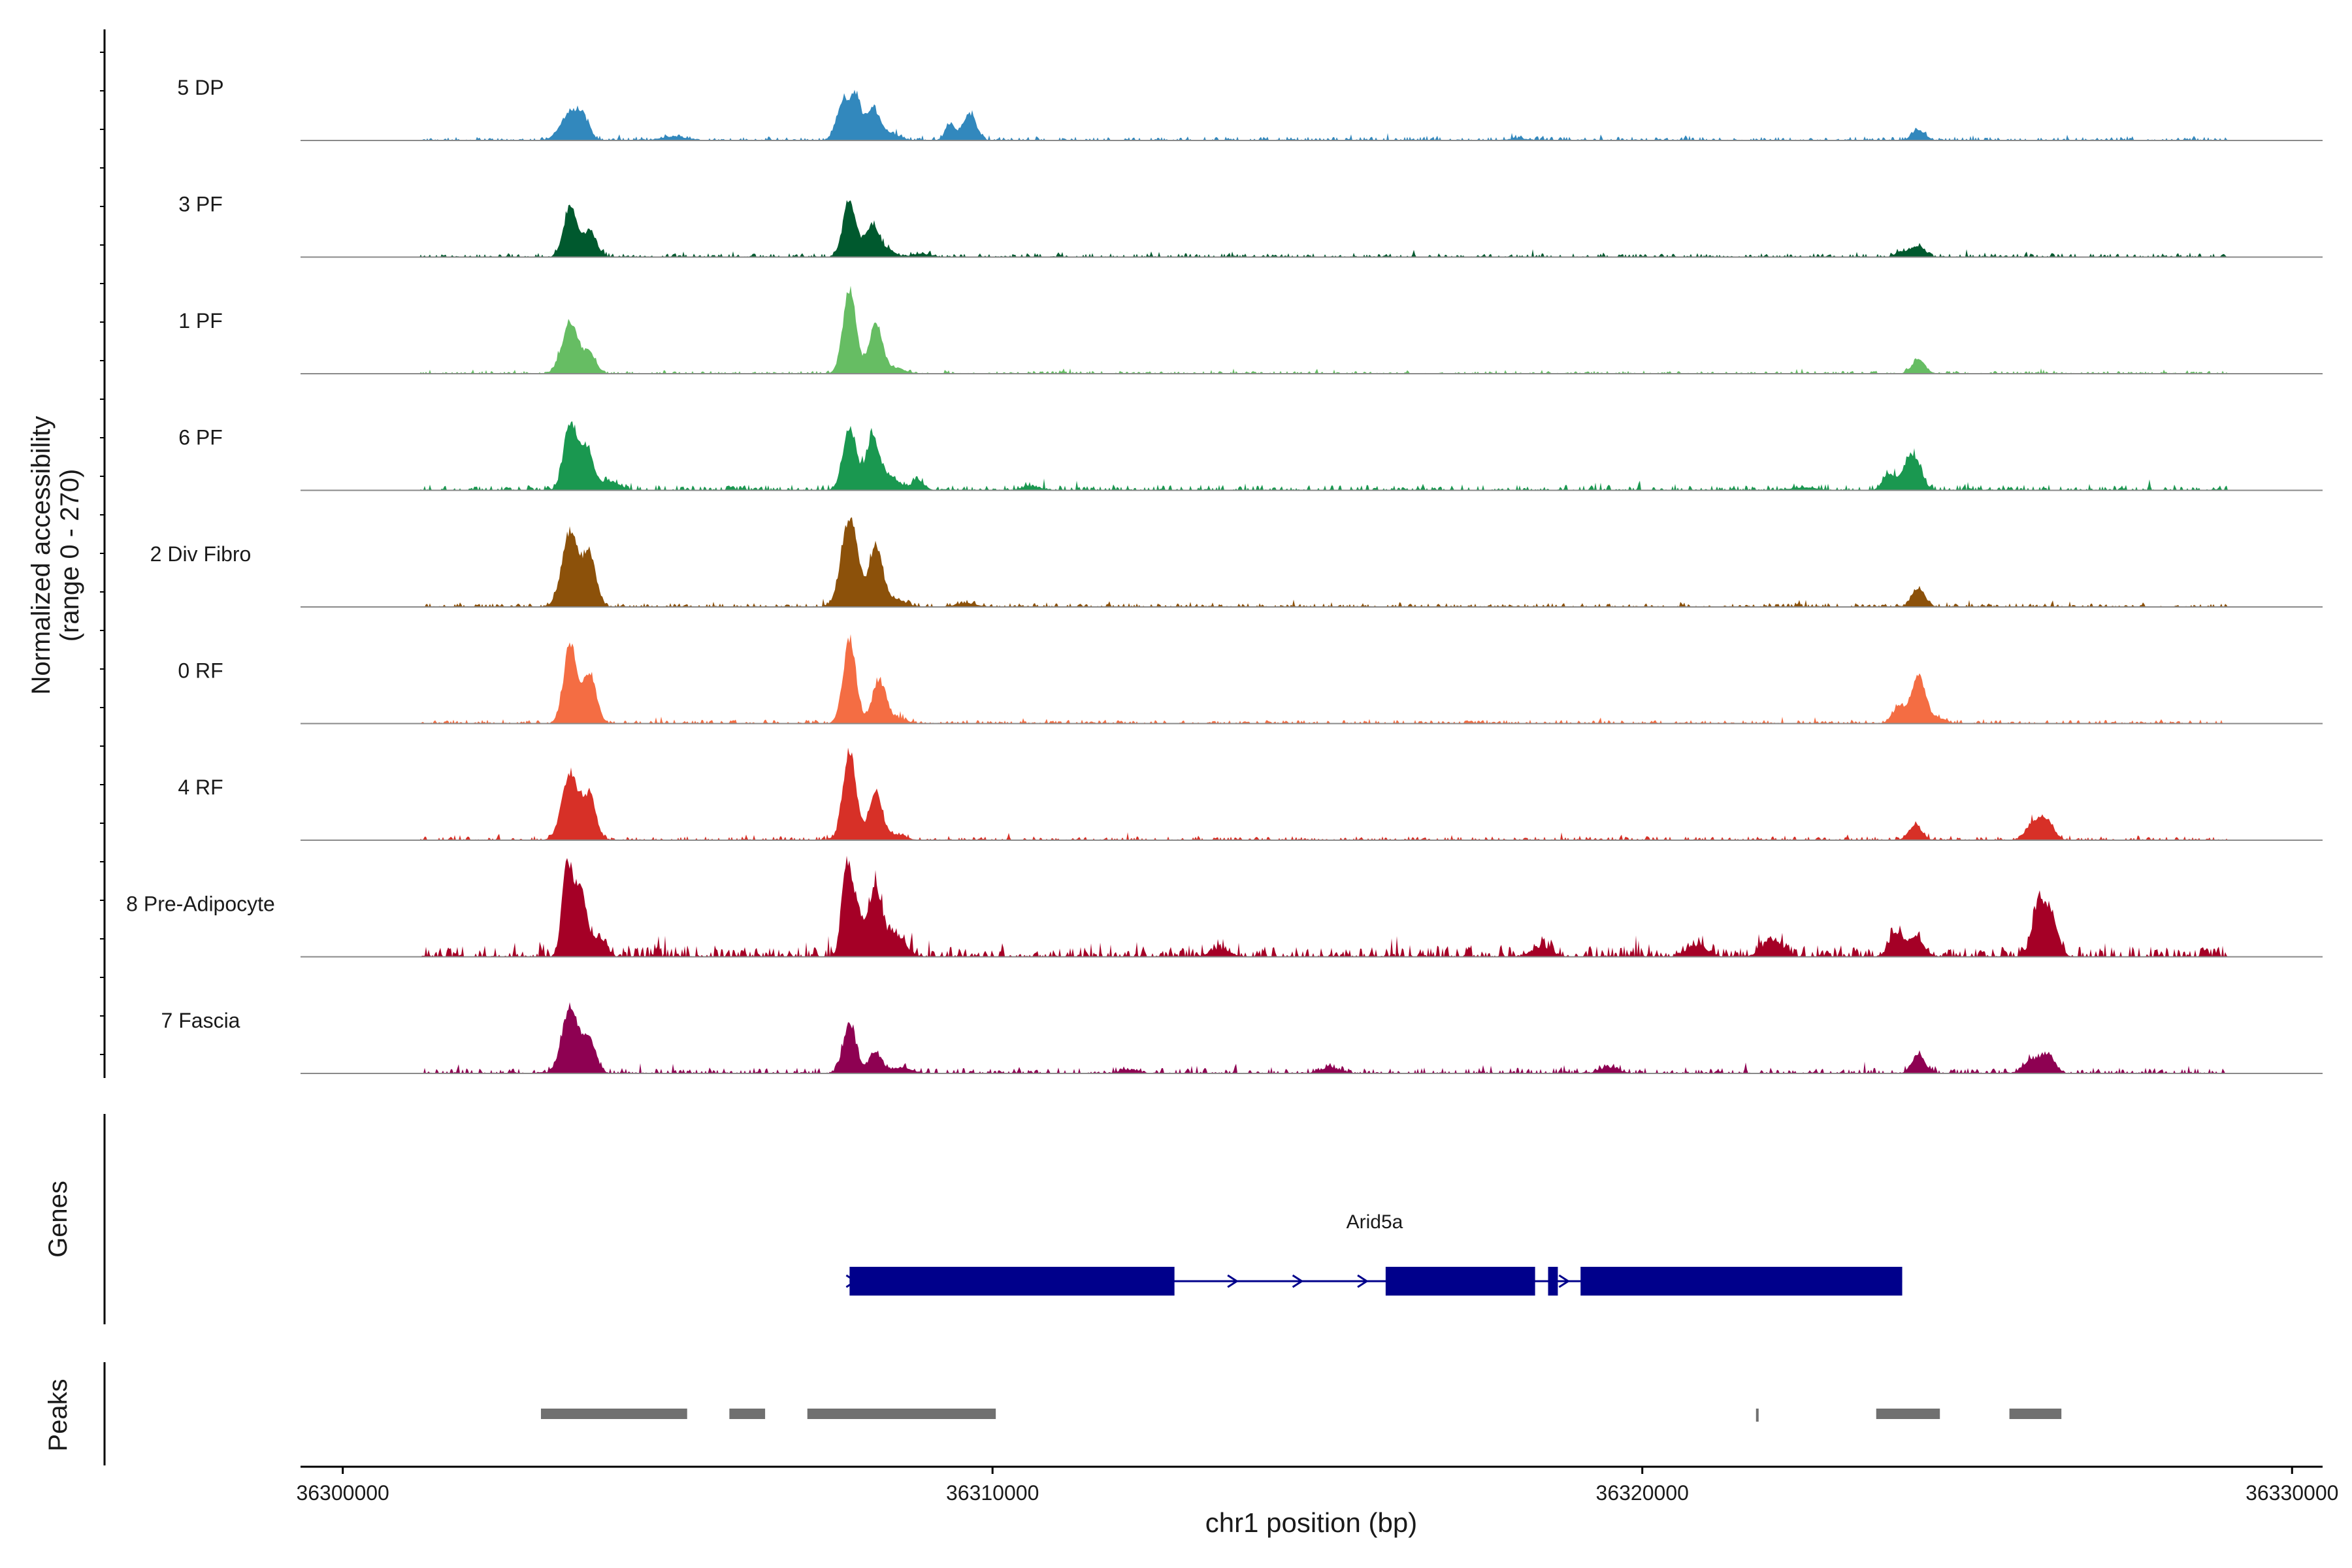 The height and width of the screenshot is (1568, 2352). Describe the element at coordinates (2292, 1493) in the screenshot. I see `x-tick-label: 36330000` at that location.